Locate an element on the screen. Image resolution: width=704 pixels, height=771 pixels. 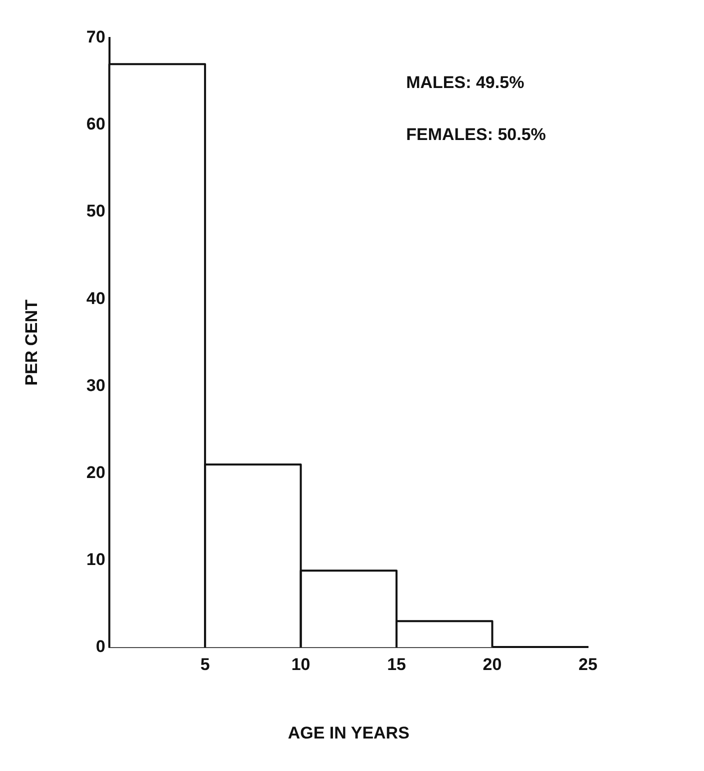
y-tick-label: 50 is located at coordinates (96, 211).